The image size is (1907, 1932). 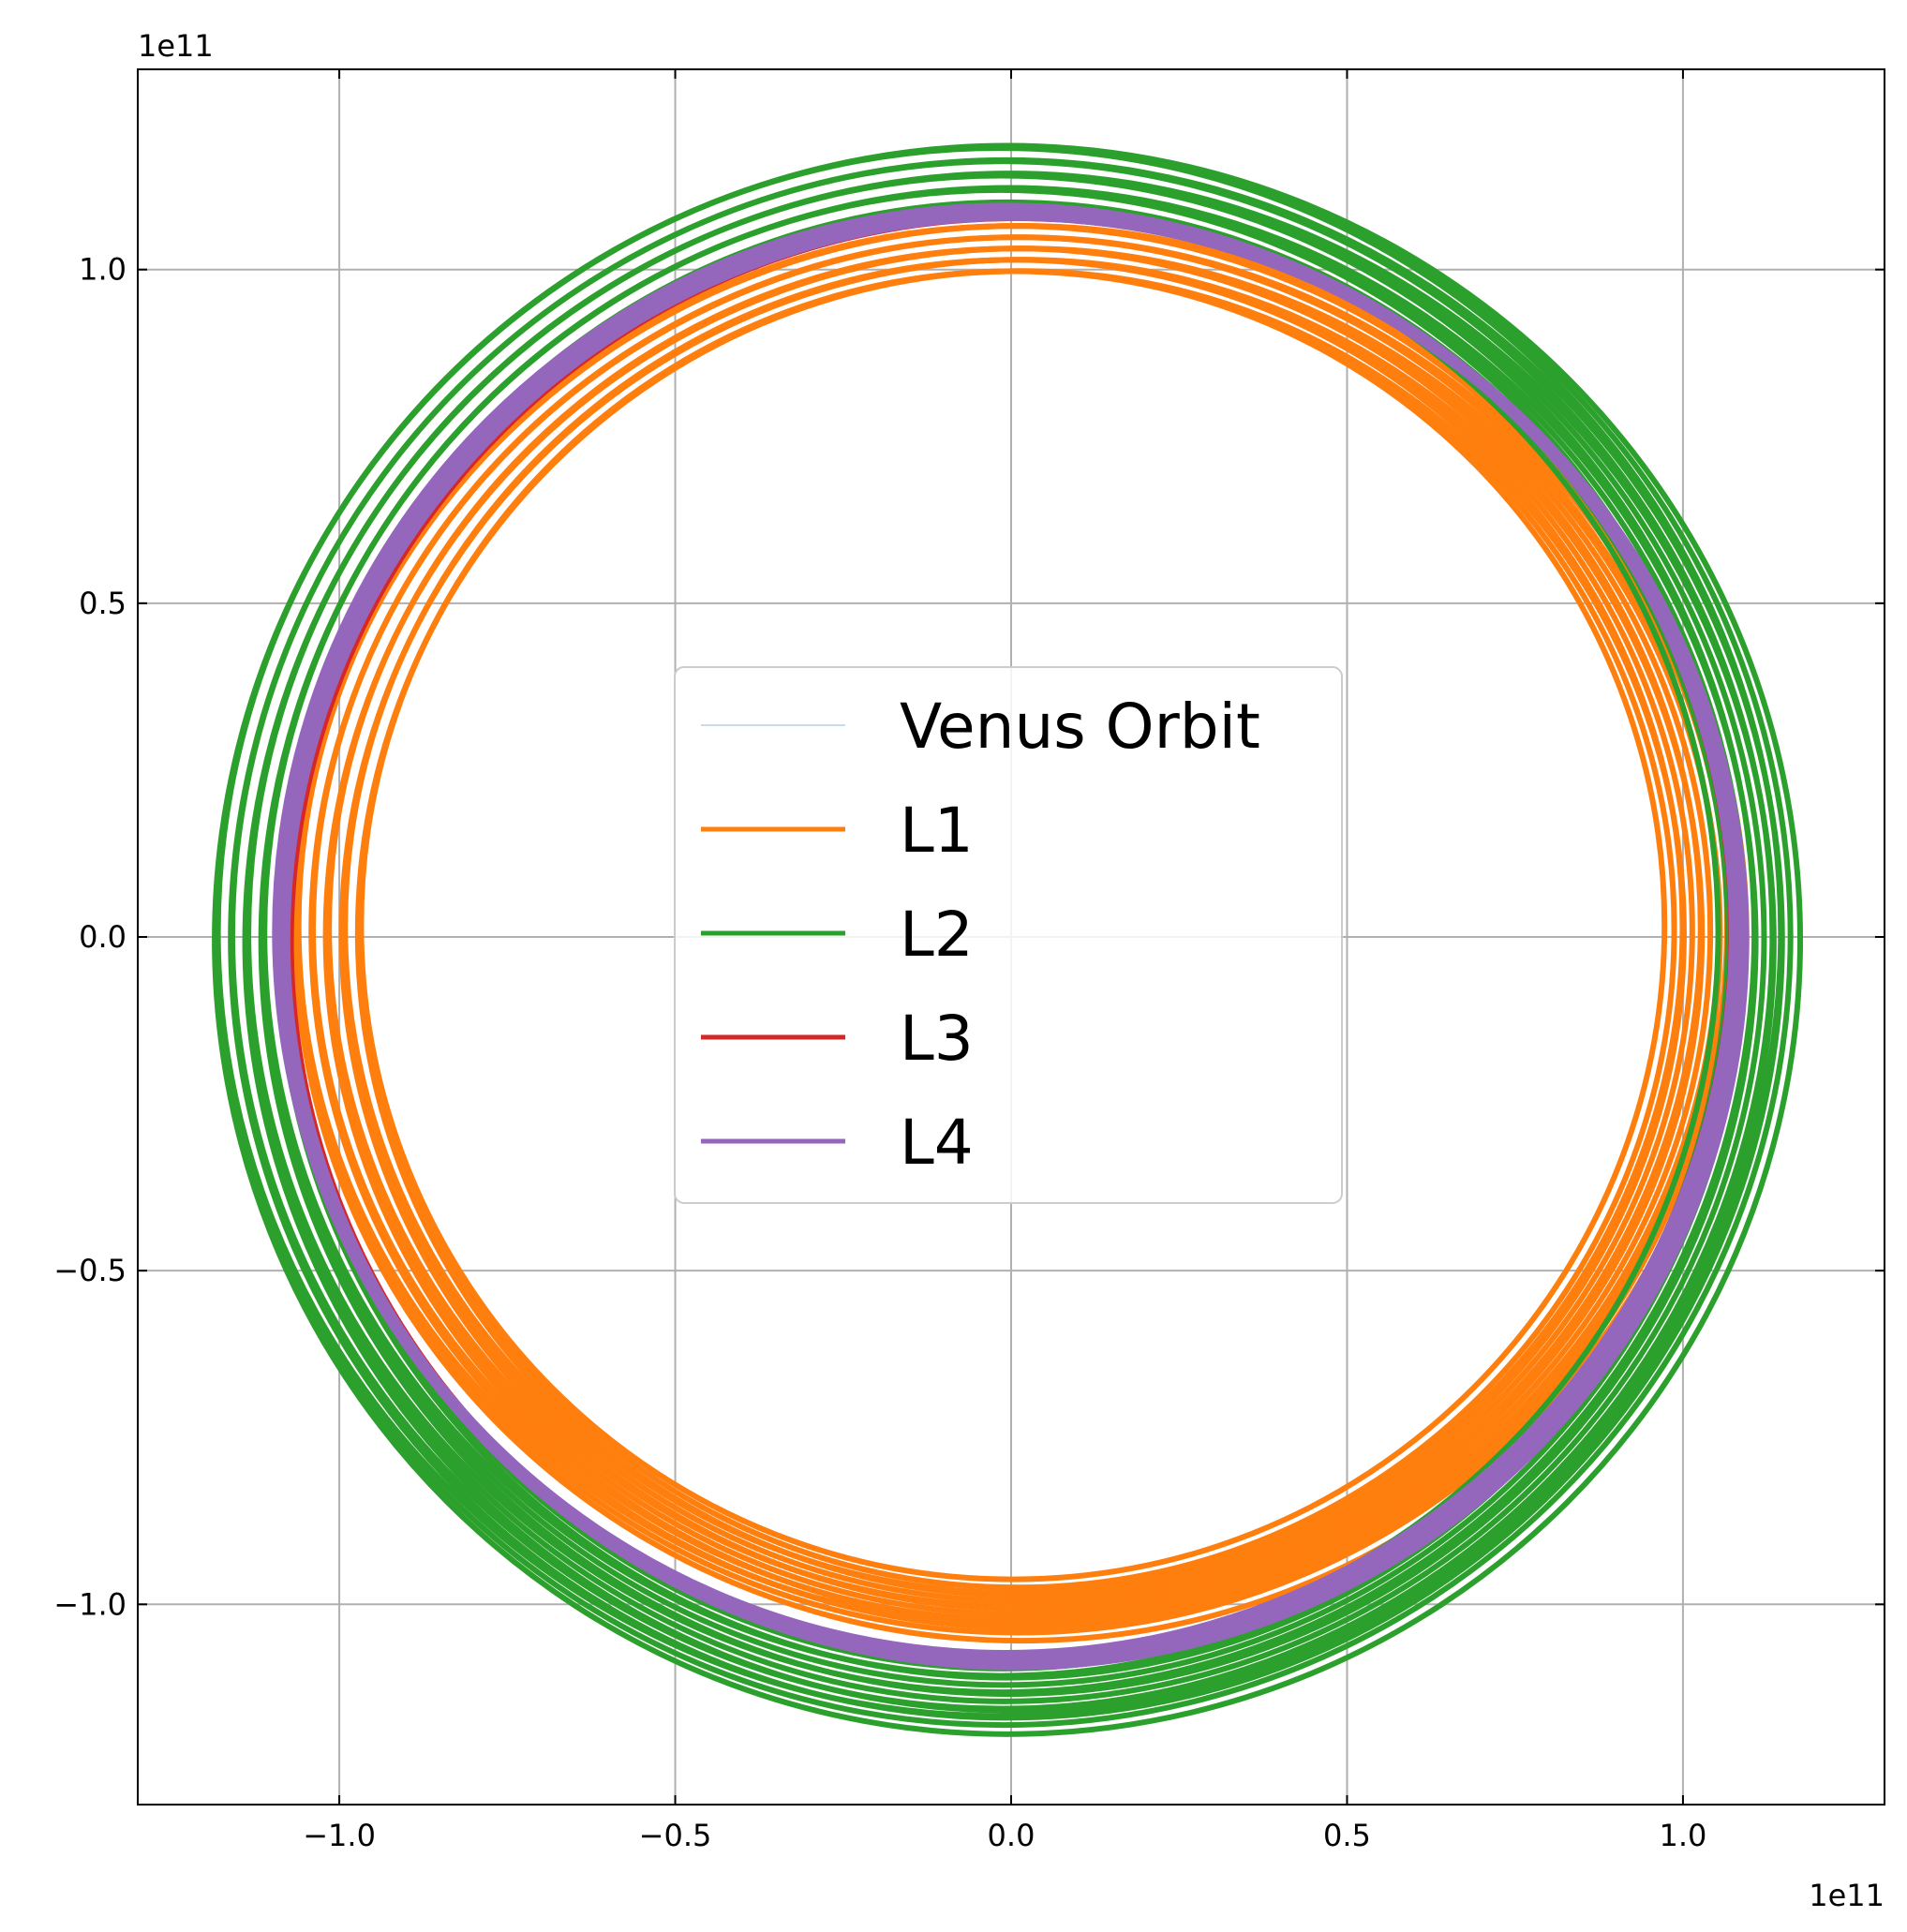 What do you see at coordinates (675, 1836) in the screenshot?
I see `x-tick-label: −0.5` at bounding box center [675, 1836].